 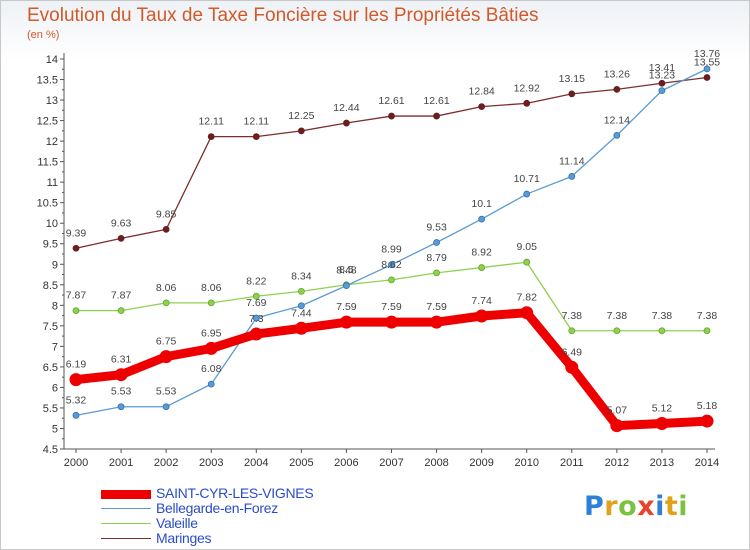 I want to click on data-label: 13.26, so click(x=617, y=74).